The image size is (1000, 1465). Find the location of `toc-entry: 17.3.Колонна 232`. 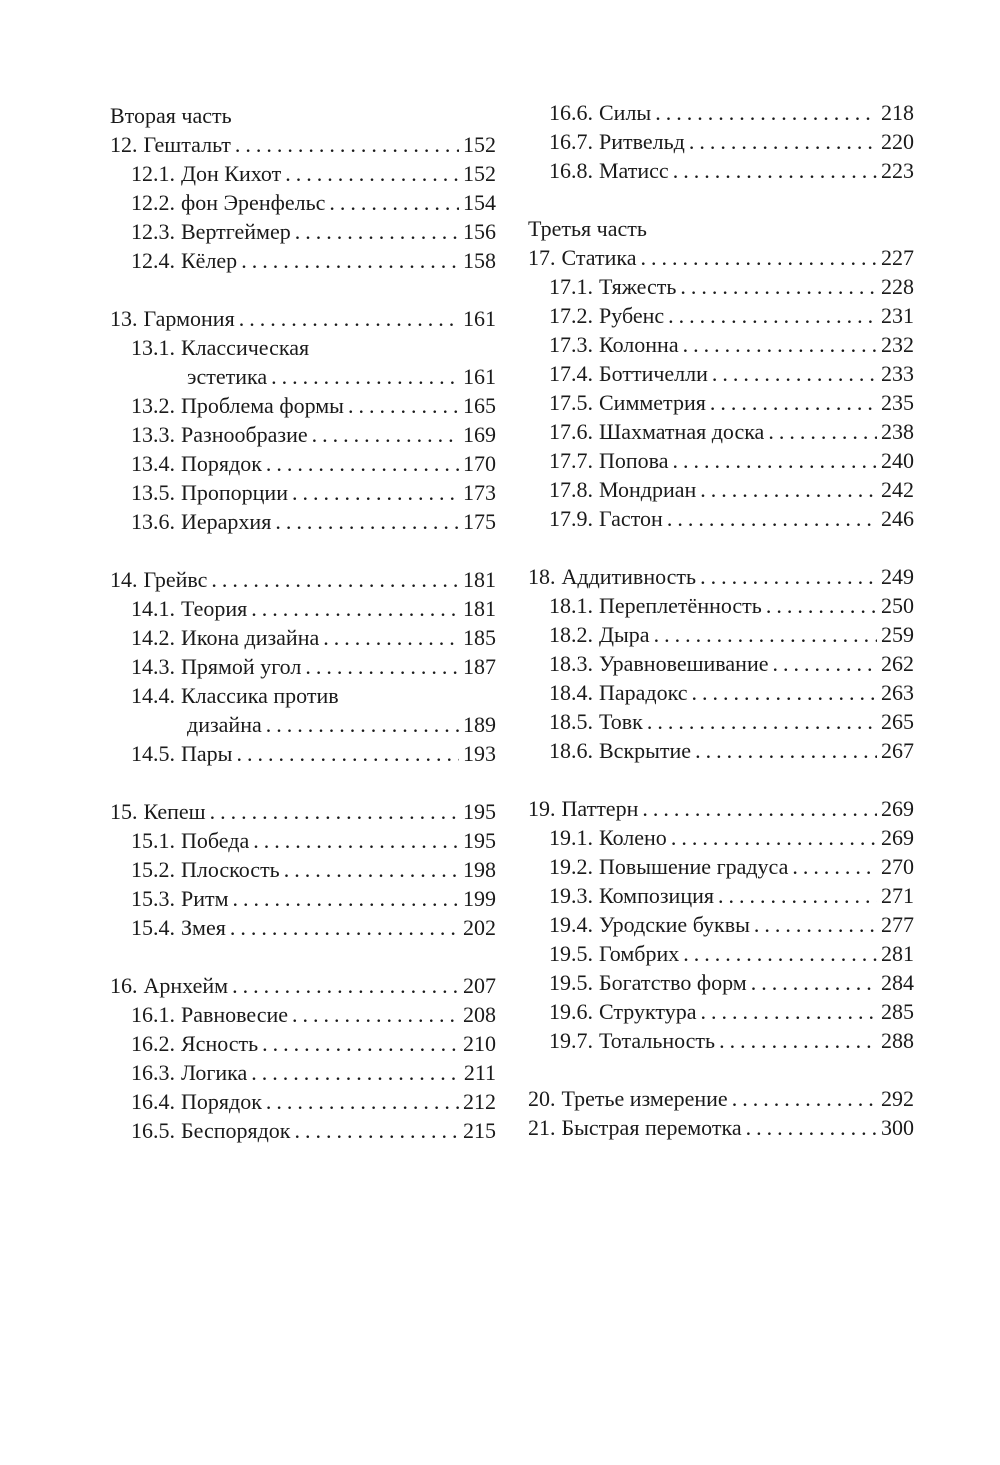

toc-entry: 17.3.Колонна 232 is located at coordinates (721, 344).